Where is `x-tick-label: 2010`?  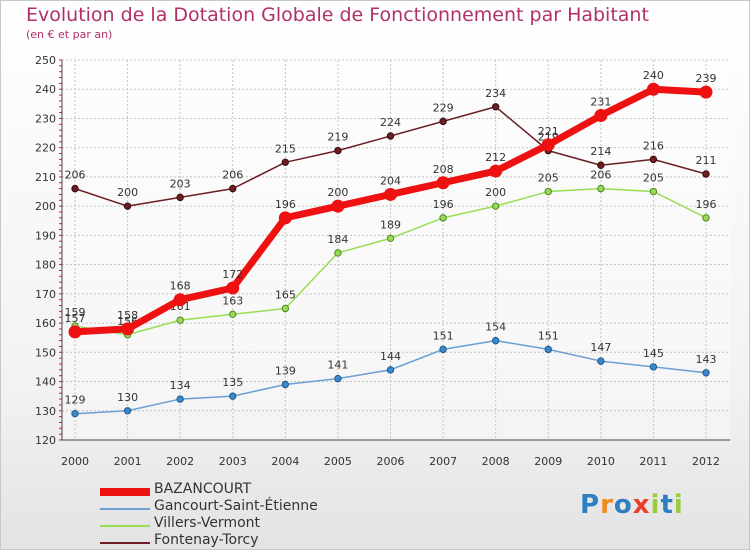
x-tick-label: 2010 is located at coordinates (601, 461).